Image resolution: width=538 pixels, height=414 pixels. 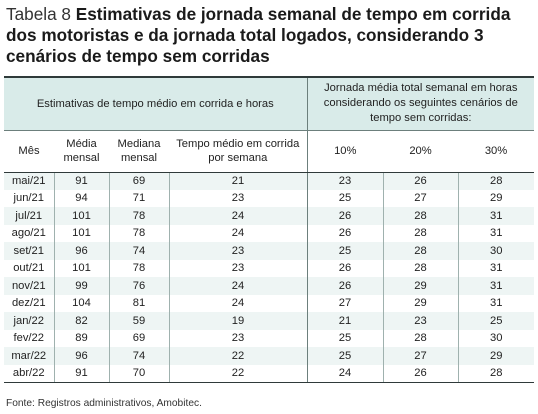 I want to click on table-row: abr/22 91 70 22 24 26 28, so click(x=269, y=373).